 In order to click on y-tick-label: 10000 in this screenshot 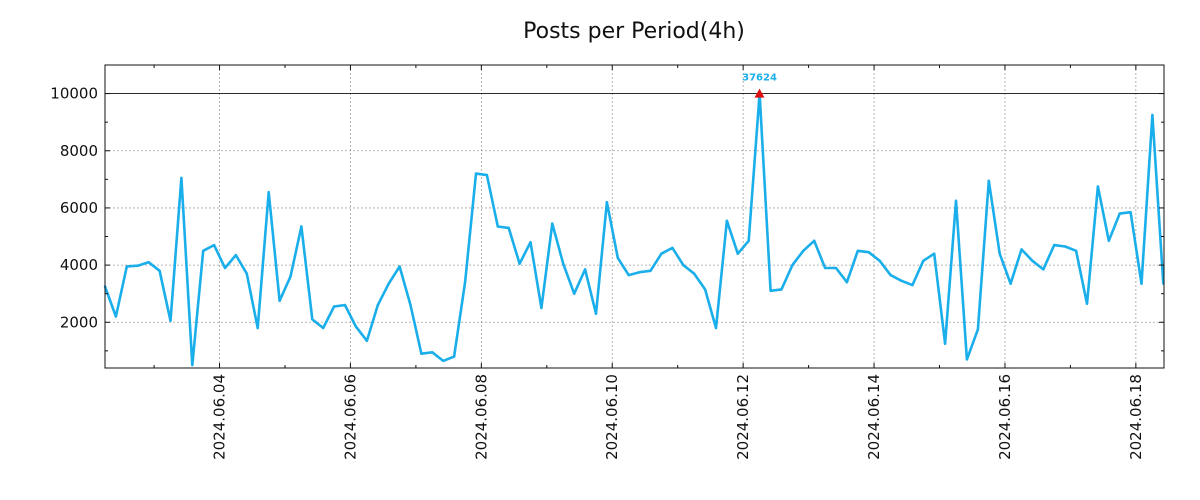, I will do `click(74, 94)`.